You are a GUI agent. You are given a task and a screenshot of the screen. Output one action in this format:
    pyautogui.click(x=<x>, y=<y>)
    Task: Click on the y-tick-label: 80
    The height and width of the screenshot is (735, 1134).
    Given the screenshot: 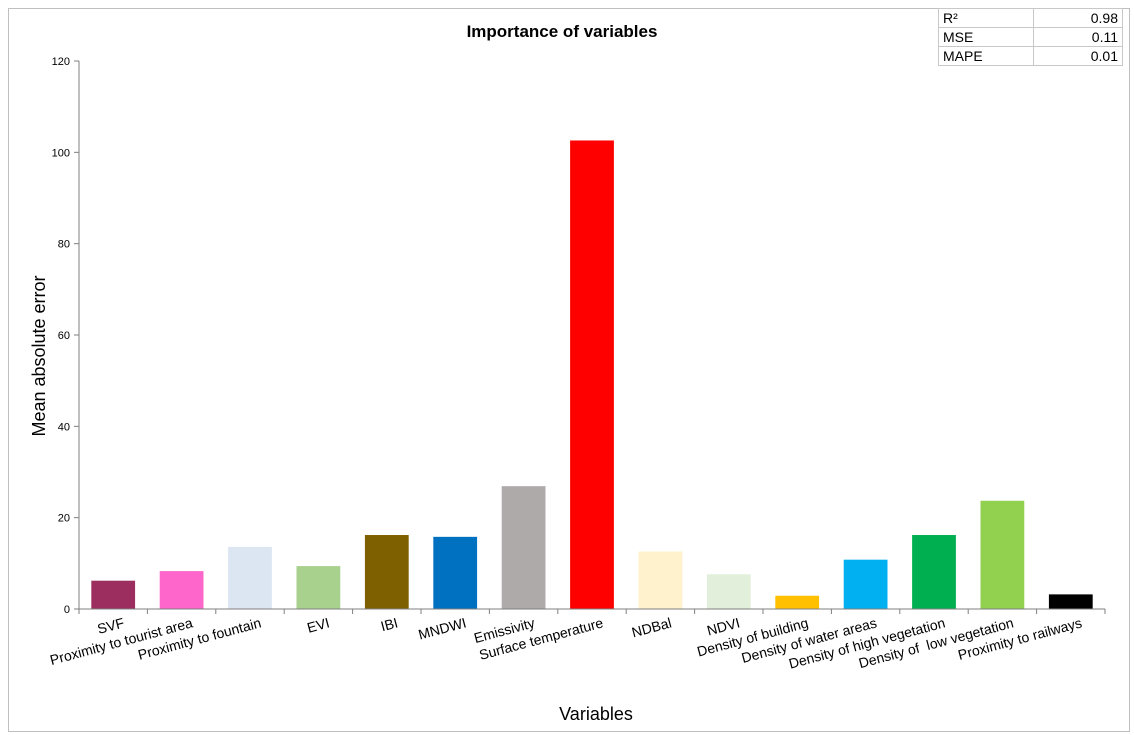 What is the action you would take?
    pyautogui.click(x=64, y=245)
    